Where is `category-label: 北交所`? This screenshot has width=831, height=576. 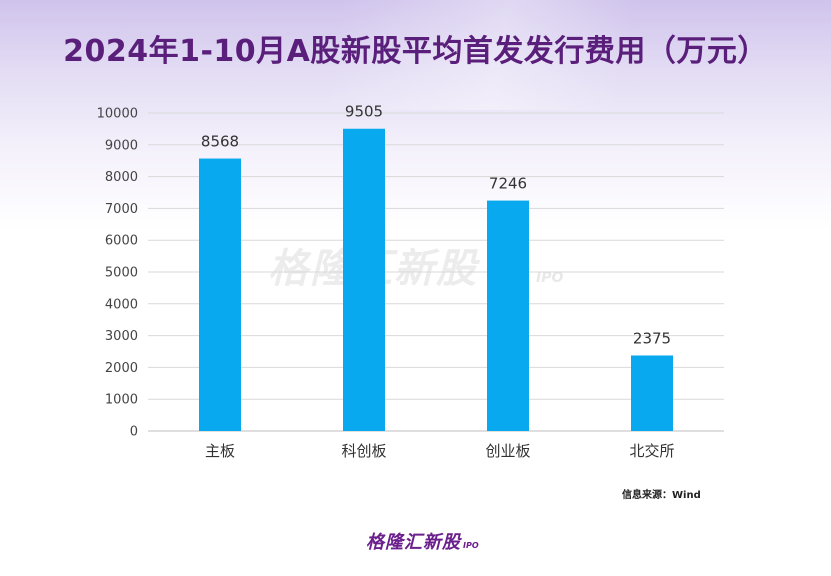 category-label: 北交所 is located at coordinates (651, 451).